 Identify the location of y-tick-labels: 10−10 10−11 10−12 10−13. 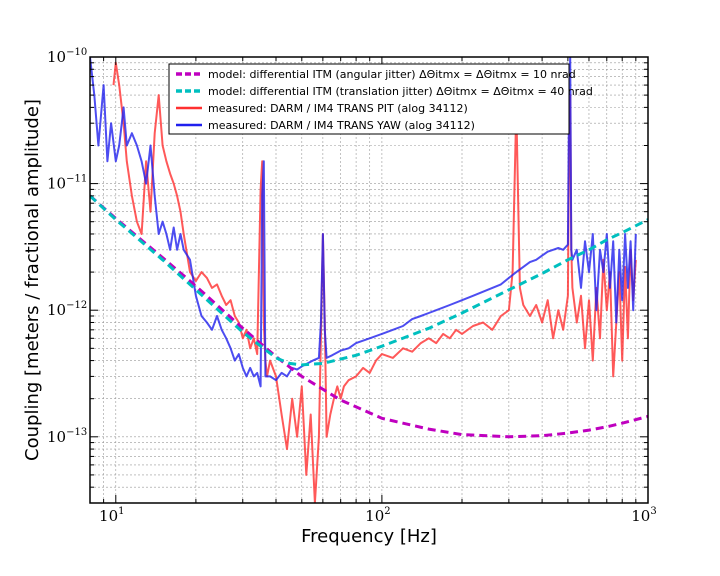
(67, 246).